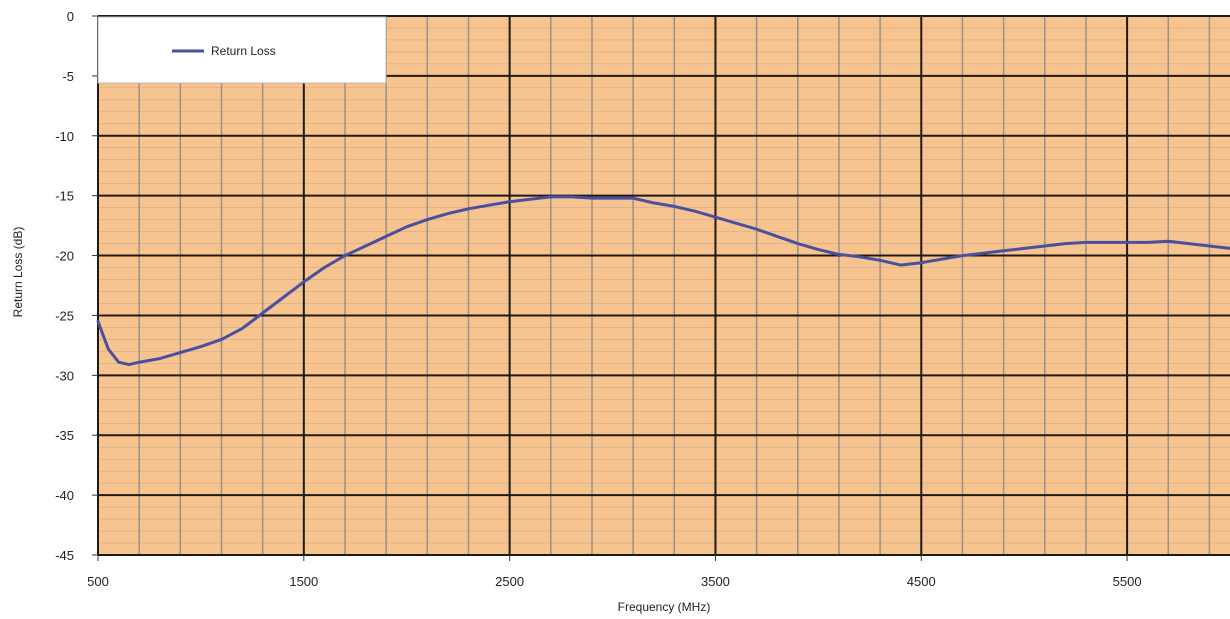 This screenshot has width=1230, height=619. Describe the element at coordinates (1127, 581) in the screenshot. I see `x-tick-label: 5500` at that location.